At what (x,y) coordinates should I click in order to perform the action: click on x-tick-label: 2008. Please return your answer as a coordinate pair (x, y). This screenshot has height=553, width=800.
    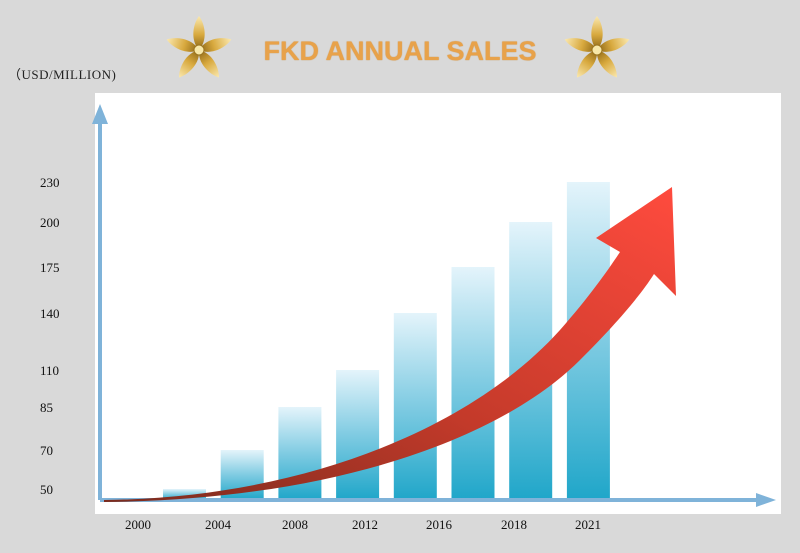
    Looking at the image, I should click on (295, 524).